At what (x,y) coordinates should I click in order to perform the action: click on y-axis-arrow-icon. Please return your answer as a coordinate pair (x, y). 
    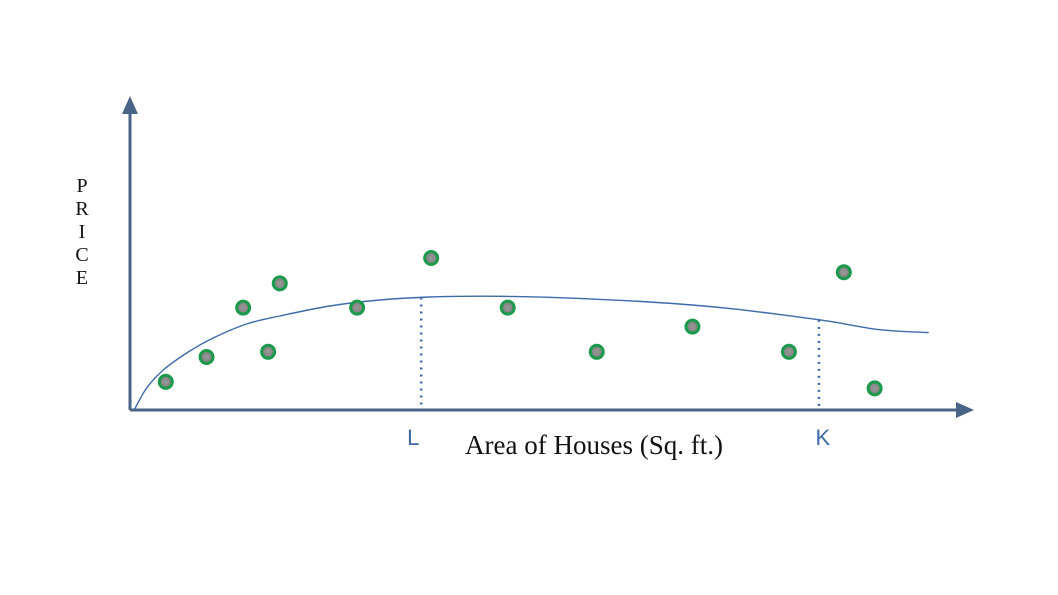
    Looking at the image, I should click on (130, 105).